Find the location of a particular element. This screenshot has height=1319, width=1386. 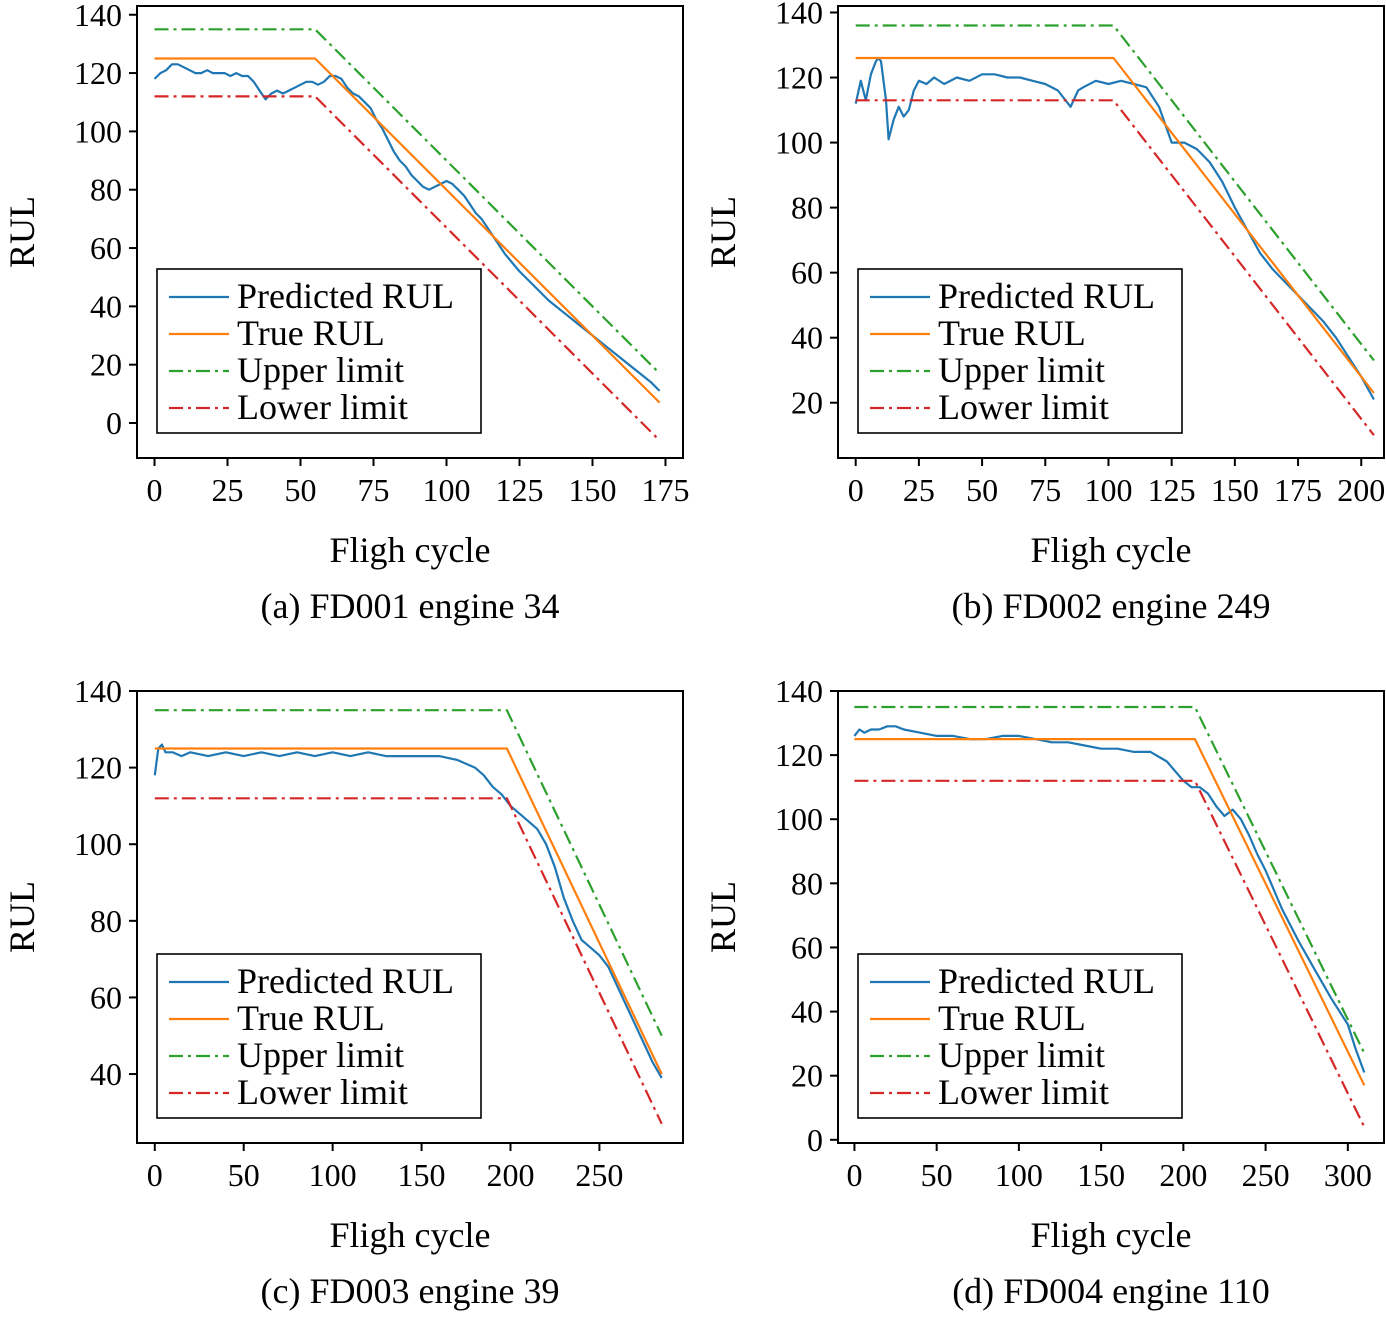

y-tick-label: 0 is located at coordinates (114, 423).